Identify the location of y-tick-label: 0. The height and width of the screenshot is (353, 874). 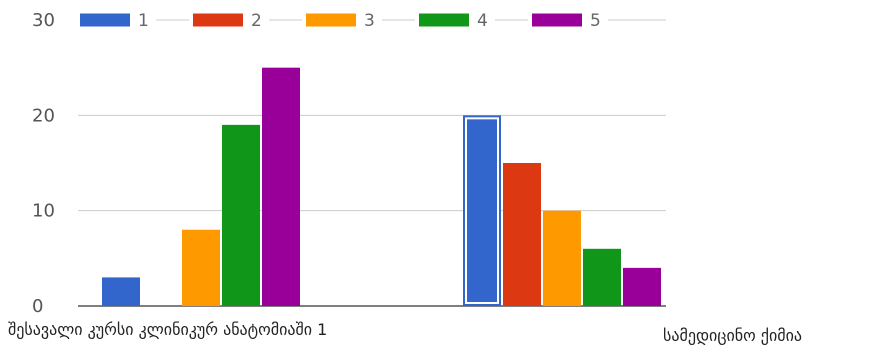
(37, 306).